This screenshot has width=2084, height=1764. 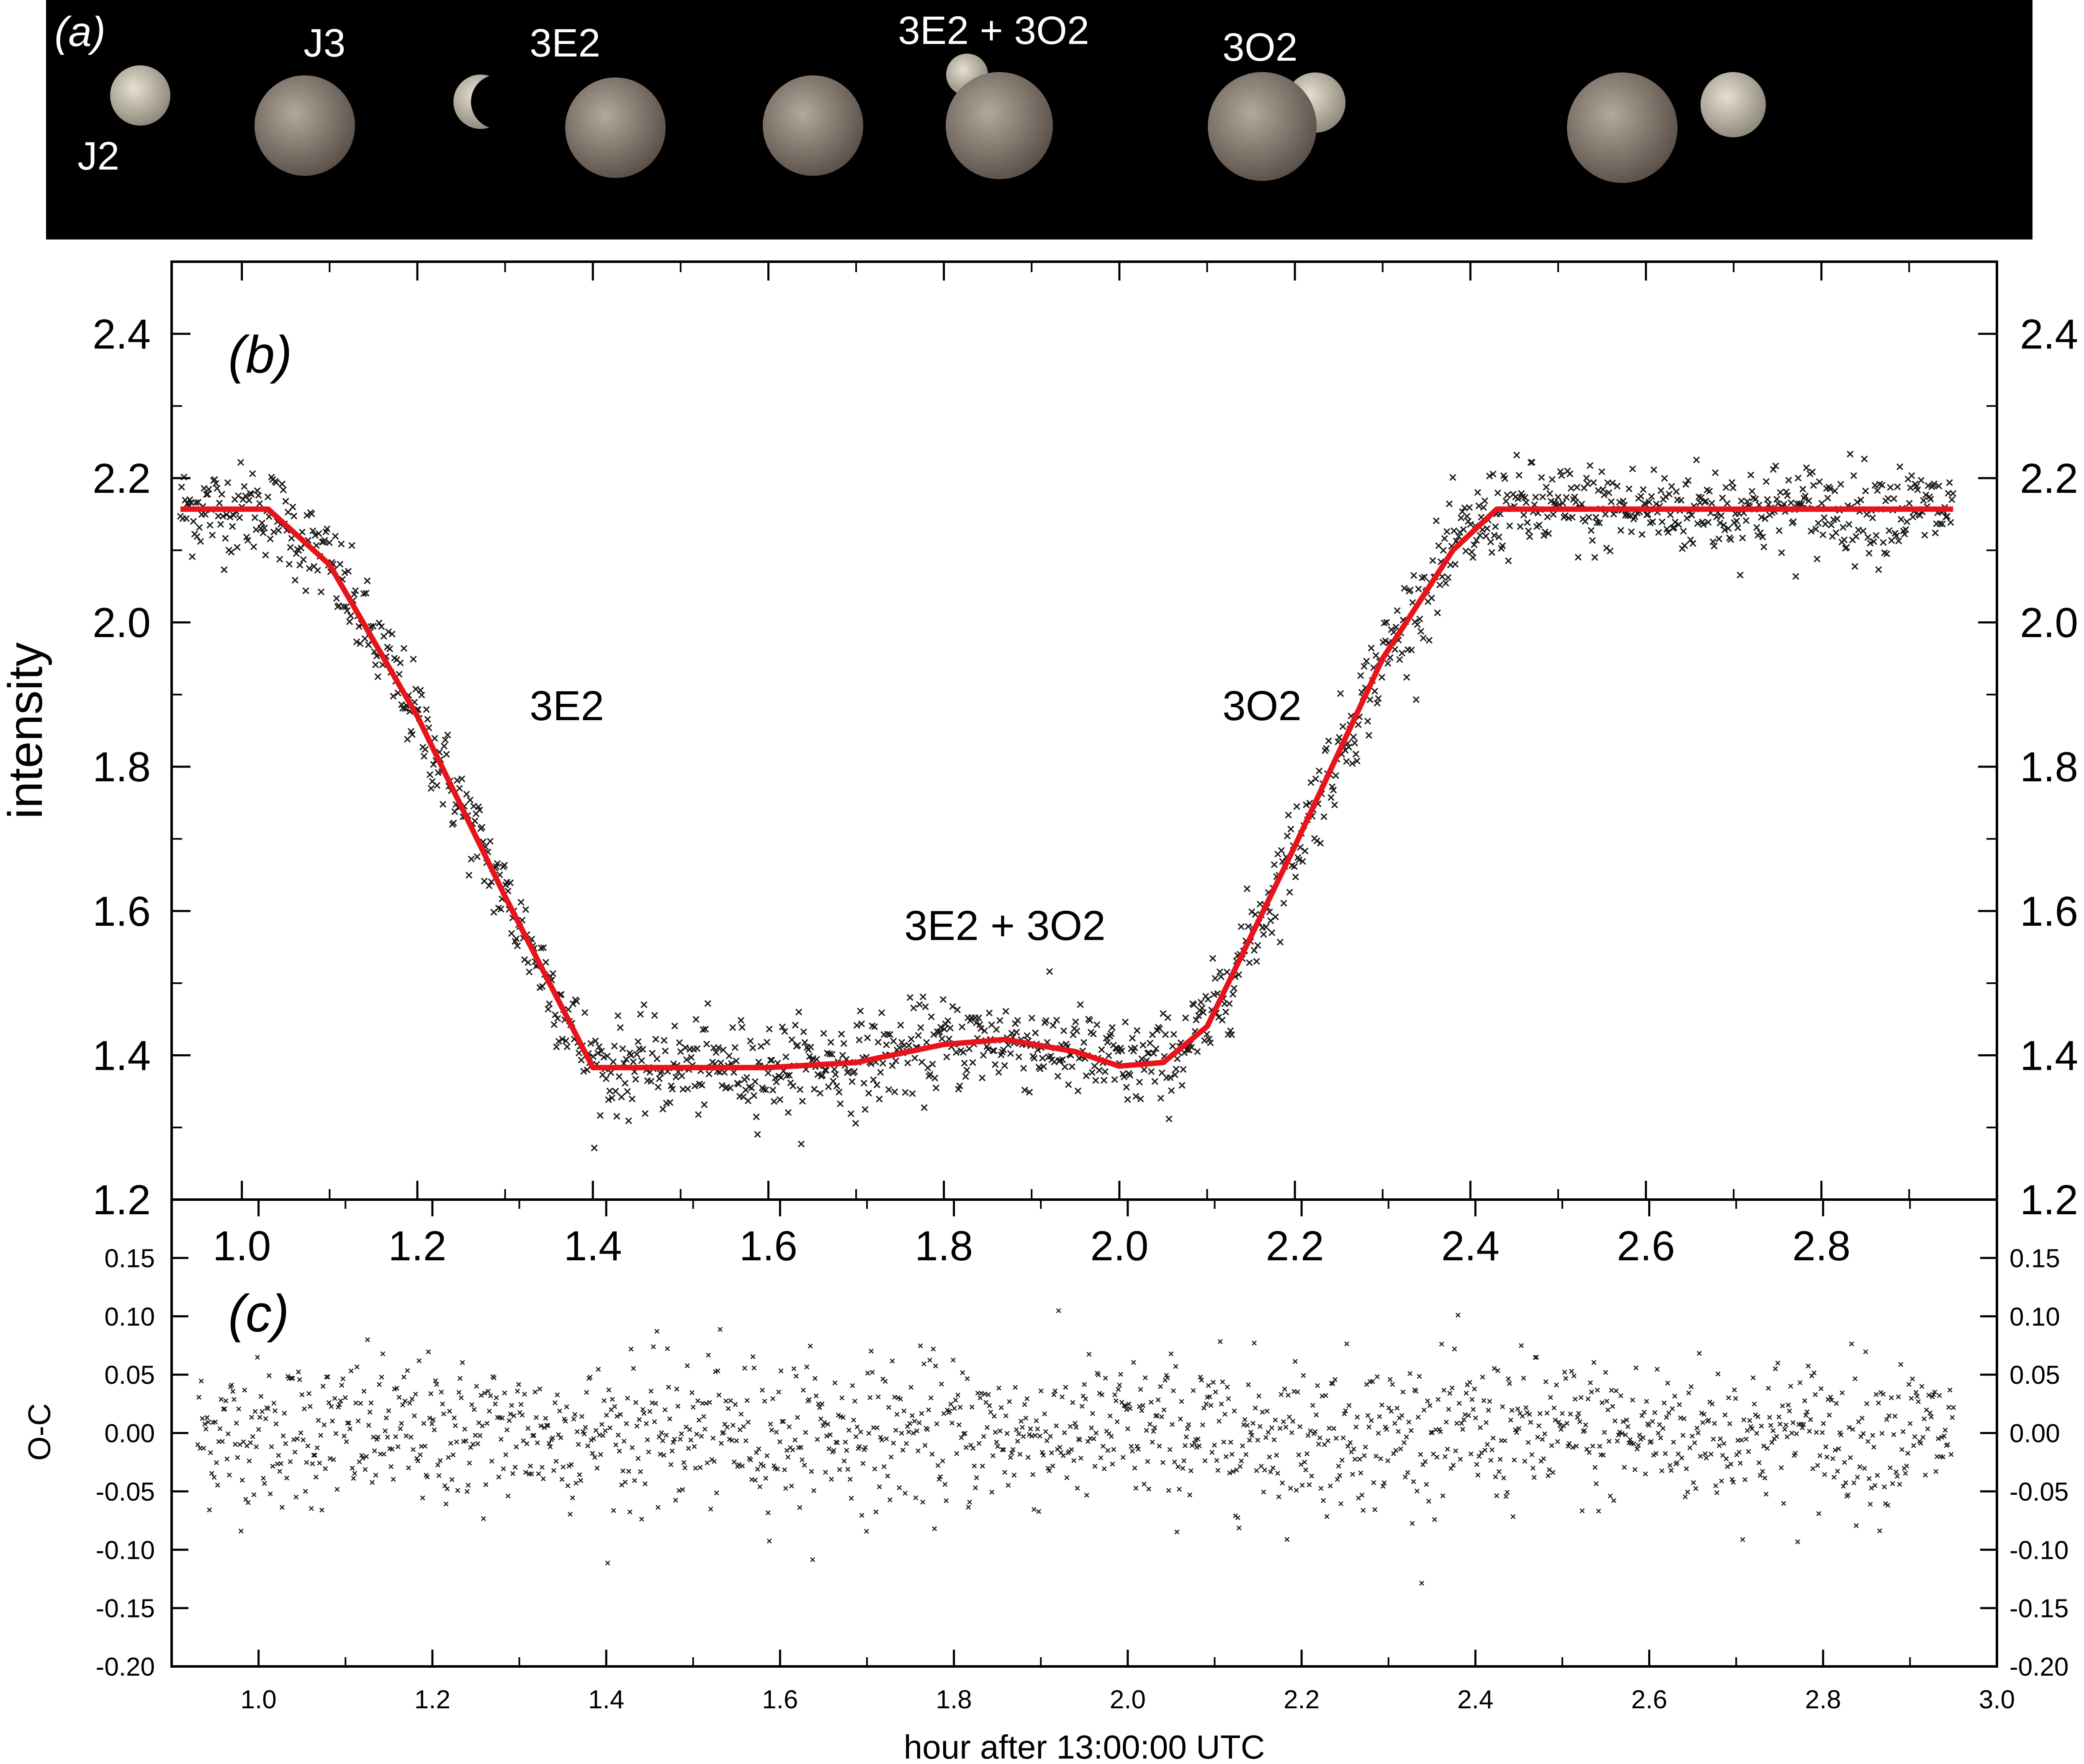 I want to click on x-tick-label: 2.0, so click(x=1128, y=1699).